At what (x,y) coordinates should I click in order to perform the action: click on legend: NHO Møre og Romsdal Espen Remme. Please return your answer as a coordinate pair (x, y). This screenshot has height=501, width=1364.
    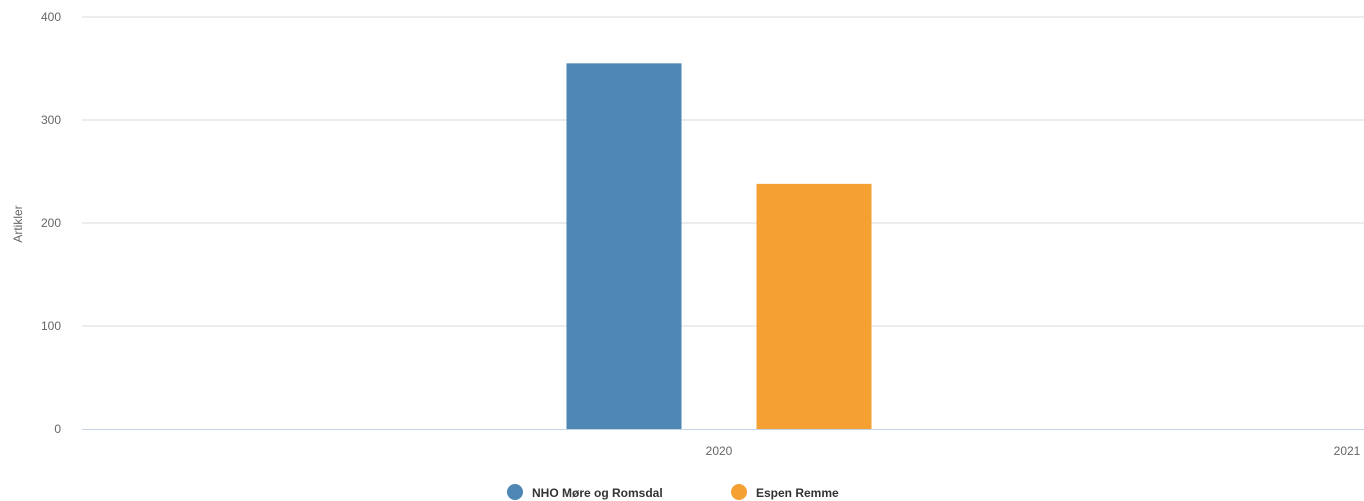
    Looking at the image, I should click on (673, 492).